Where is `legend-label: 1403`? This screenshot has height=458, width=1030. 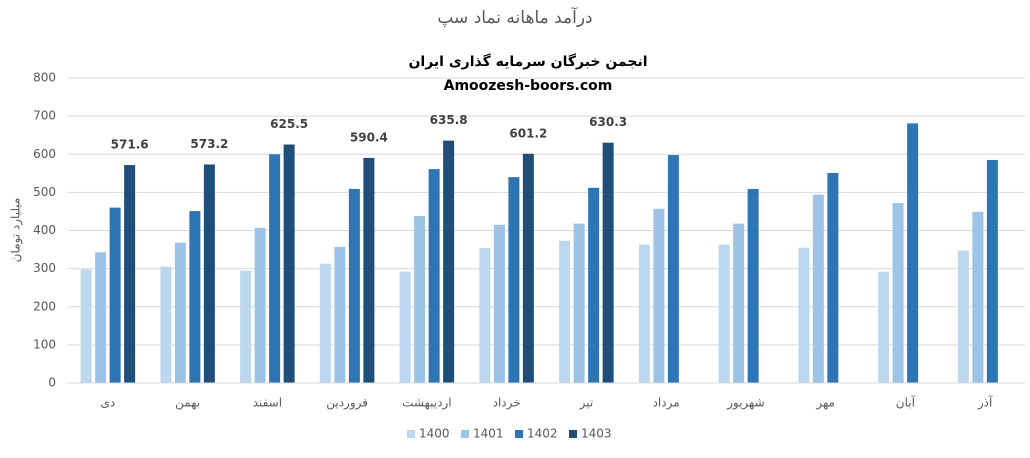 legend-label: 1403 is located at coordinates (596, 434).